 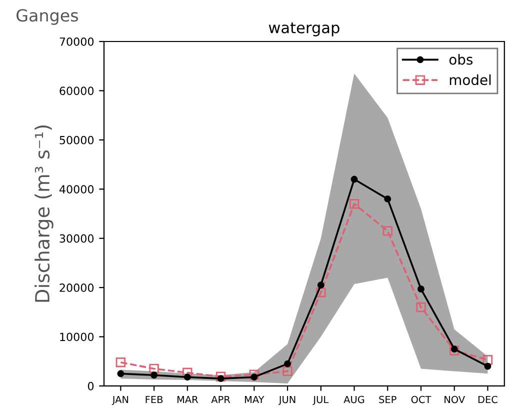 What do you see at coordinates (91, 386) in the screenshot?
I see `y-tick-label: 0` at bounding box center [91, 386].